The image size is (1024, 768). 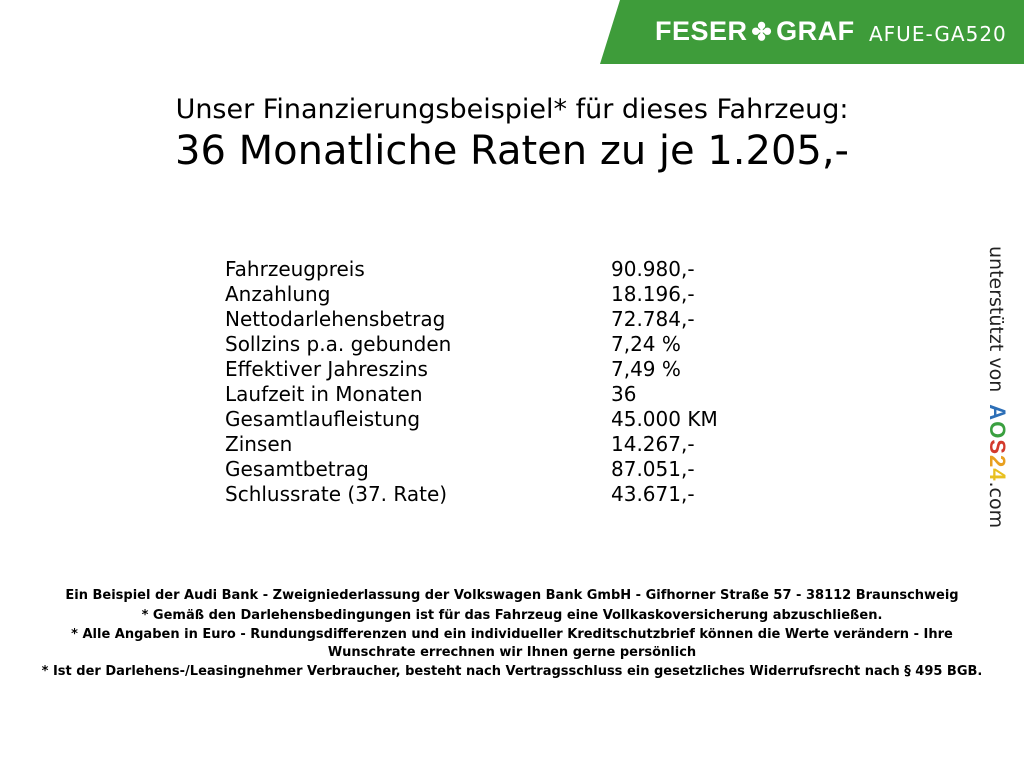 What do you see at coordinates (762, 32) in the screenshot?
I see `clover-icon: ✤` at bounding box center [762, 32].